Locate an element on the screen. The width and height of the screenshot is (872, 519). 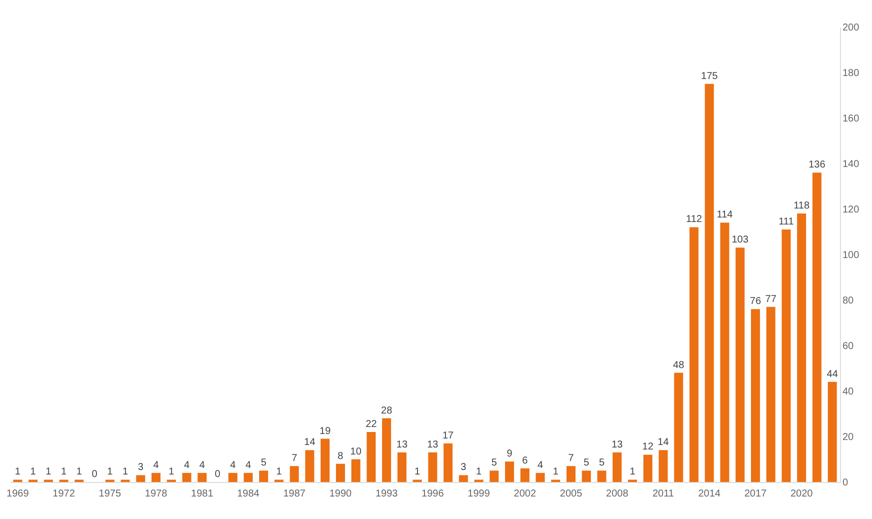
data-label: 118 is located at coordinates (802, 206).